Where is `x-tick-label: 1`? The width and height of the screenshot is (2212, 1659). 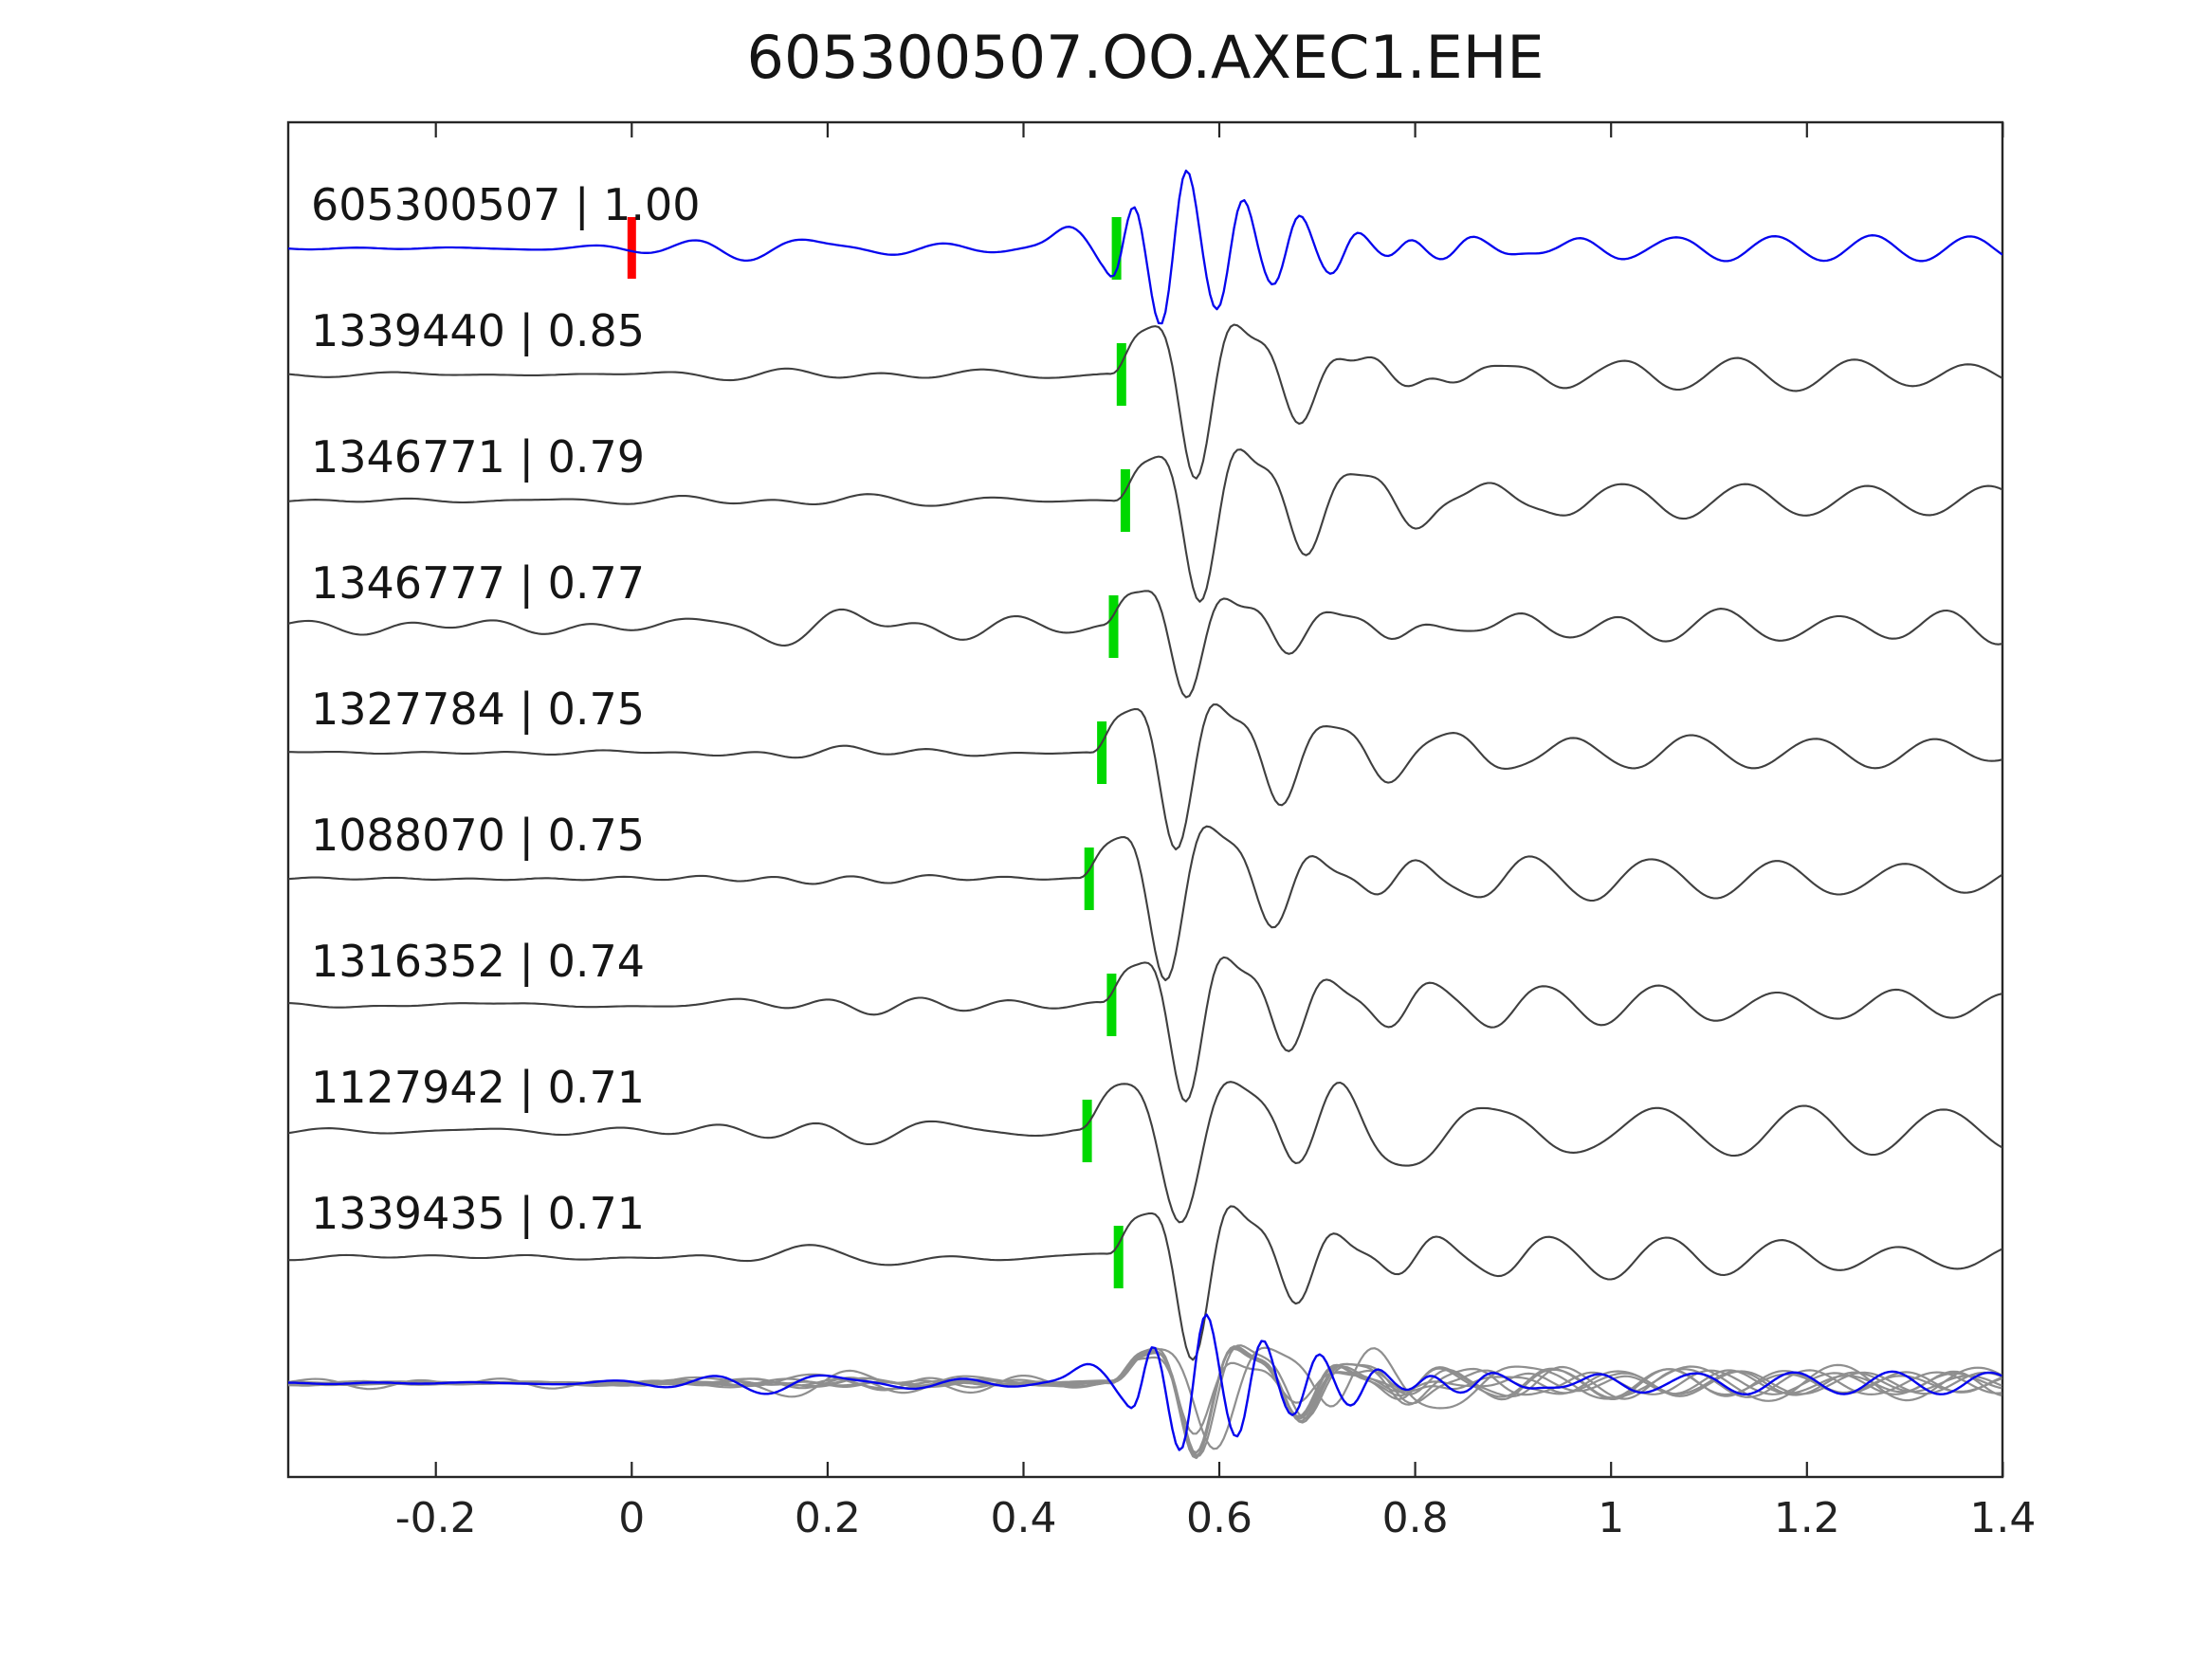
x-tick-label: 1 is located at coordinates (1611, 1518).